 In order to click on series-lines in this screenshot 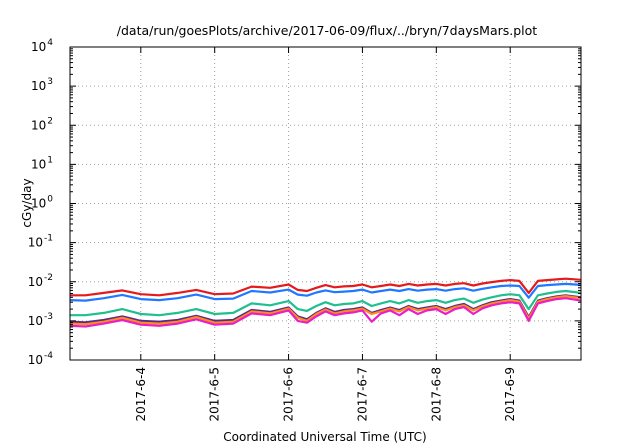, I will do `click(325, 302)`.